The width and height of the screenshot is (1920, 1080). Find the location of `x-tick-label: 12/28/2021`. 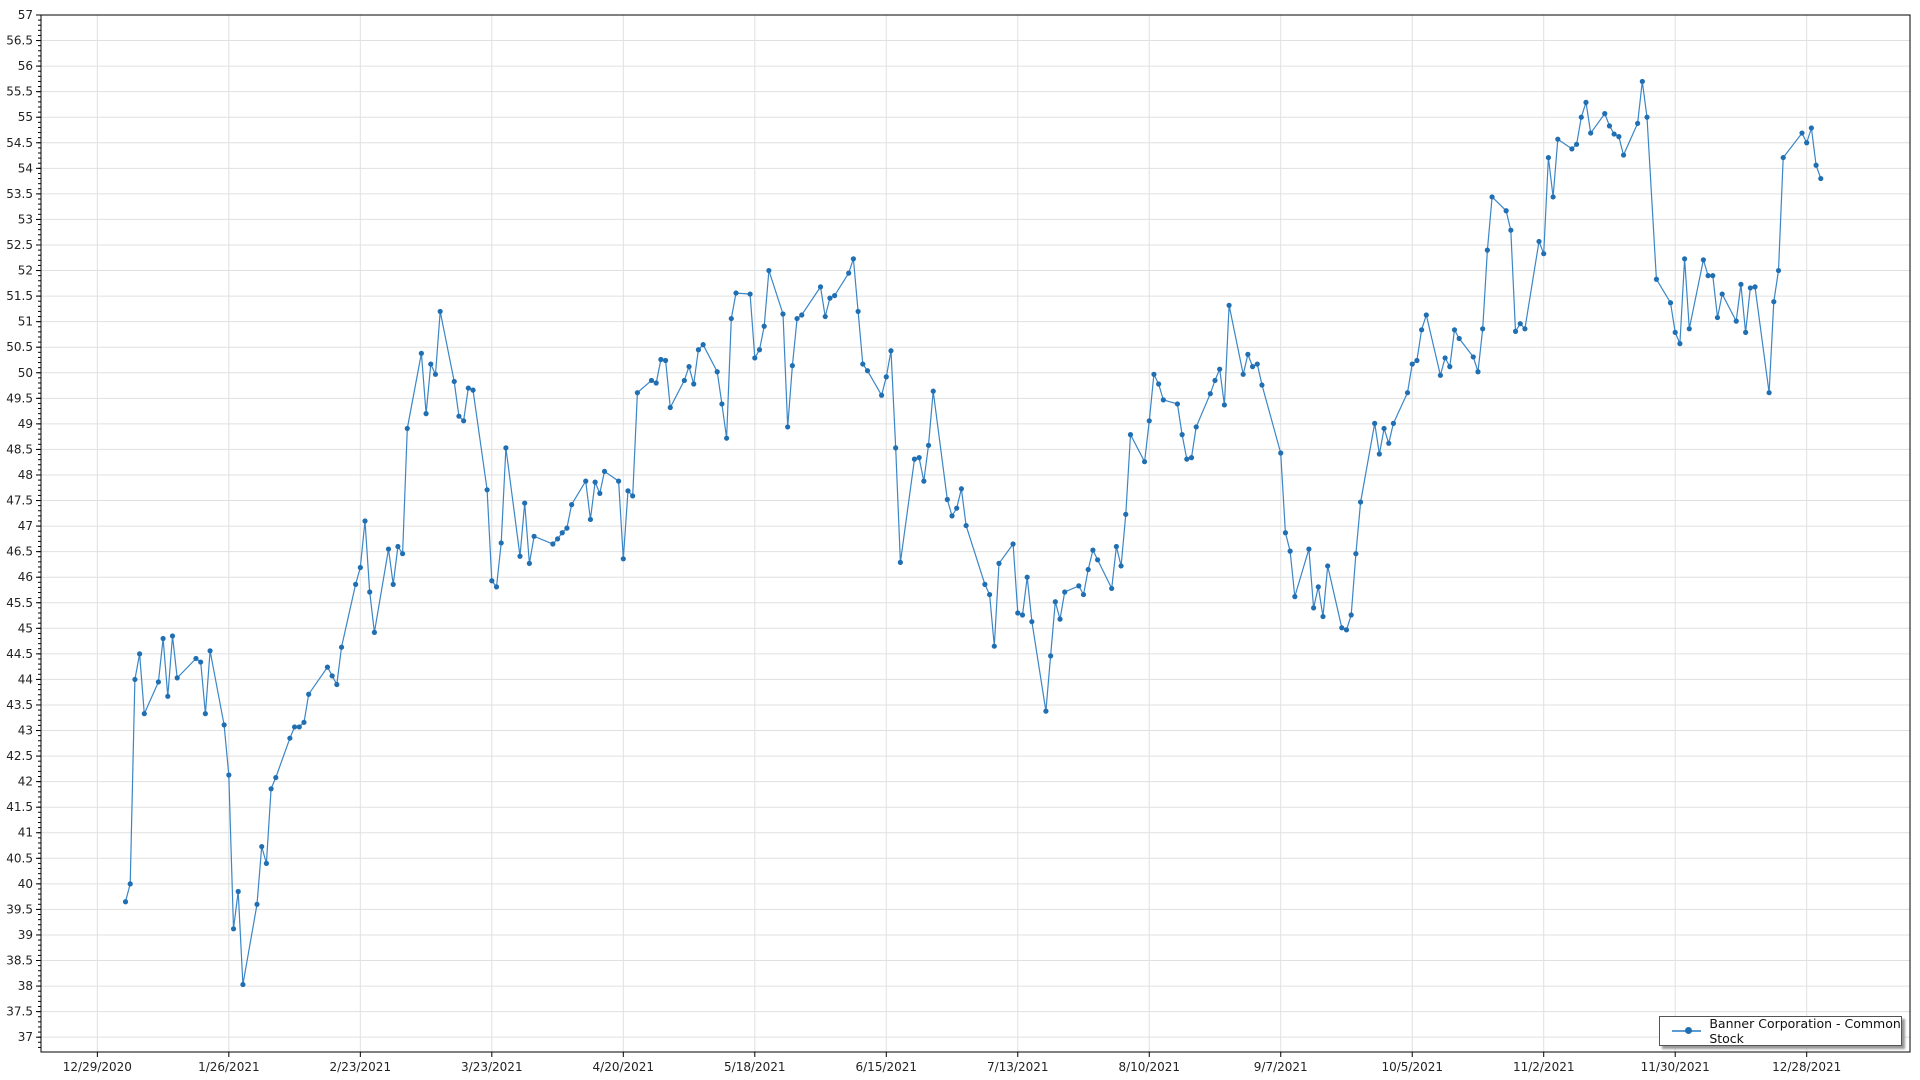

x-tick-label: 12/28/2021 is located at coordinates (1806, 1067).